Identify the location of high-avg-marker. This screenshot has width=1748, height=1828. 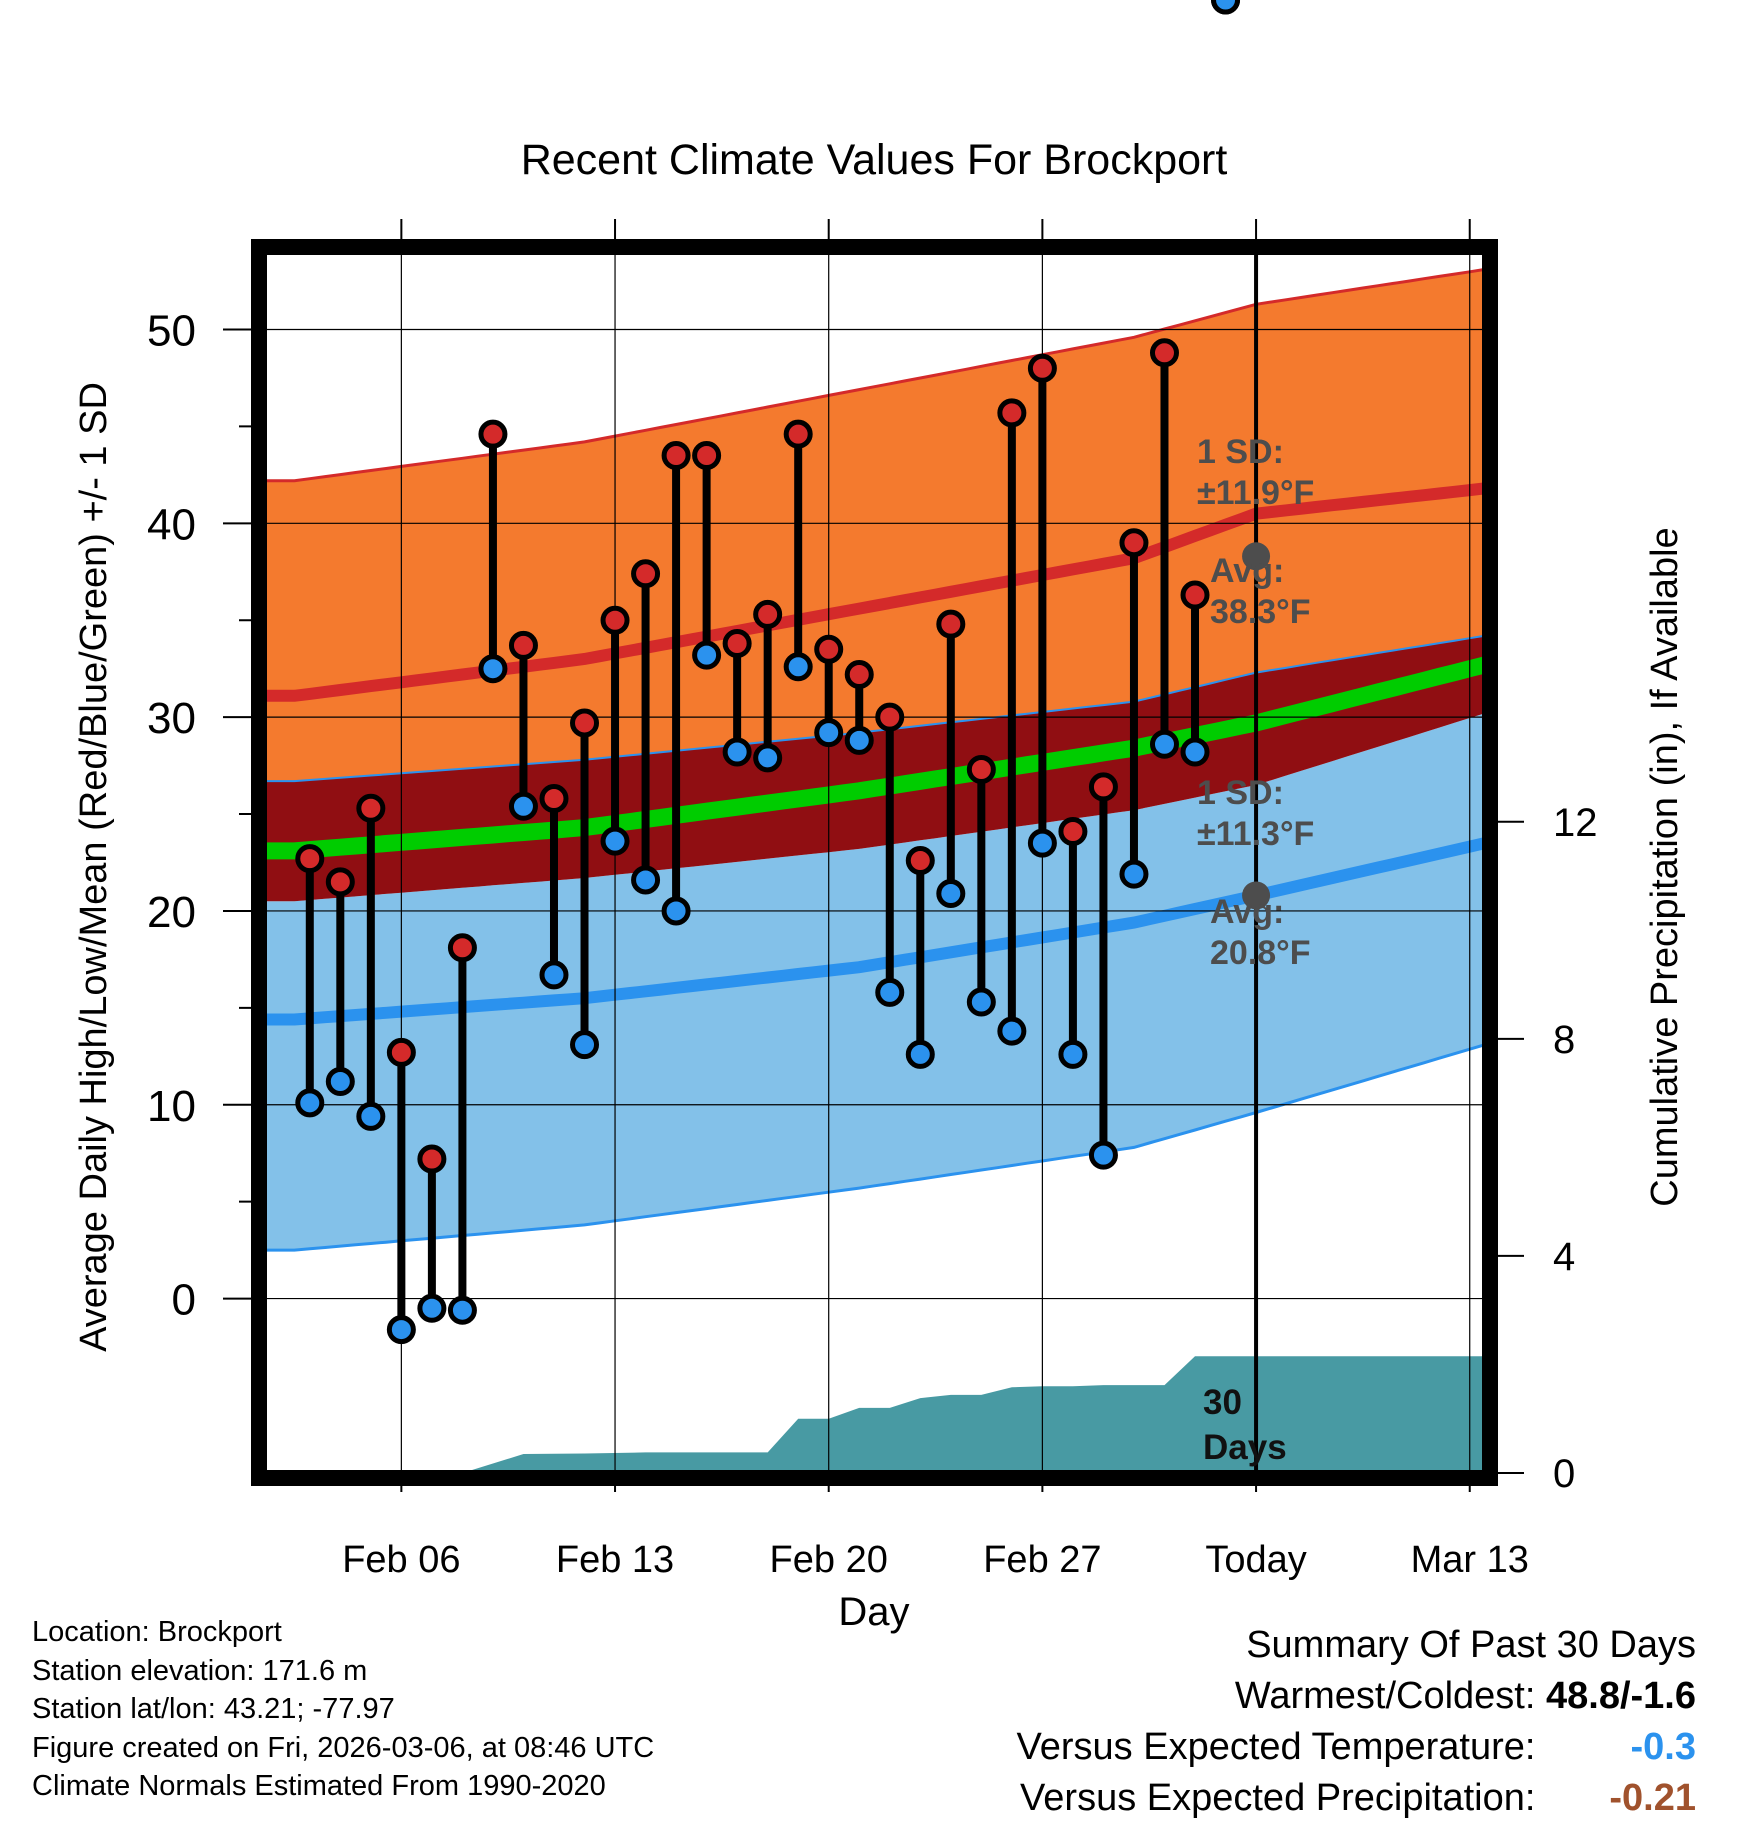
(1256, 556).